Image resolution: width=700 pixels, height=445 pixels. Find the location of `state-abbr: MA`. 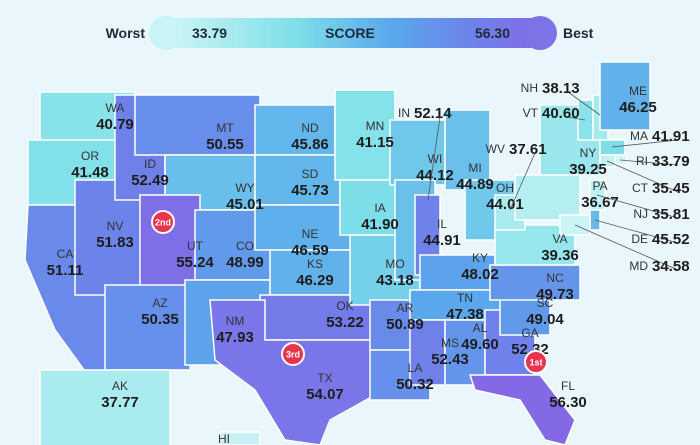

state-abbr: MA is located at coordinates (639, 136).